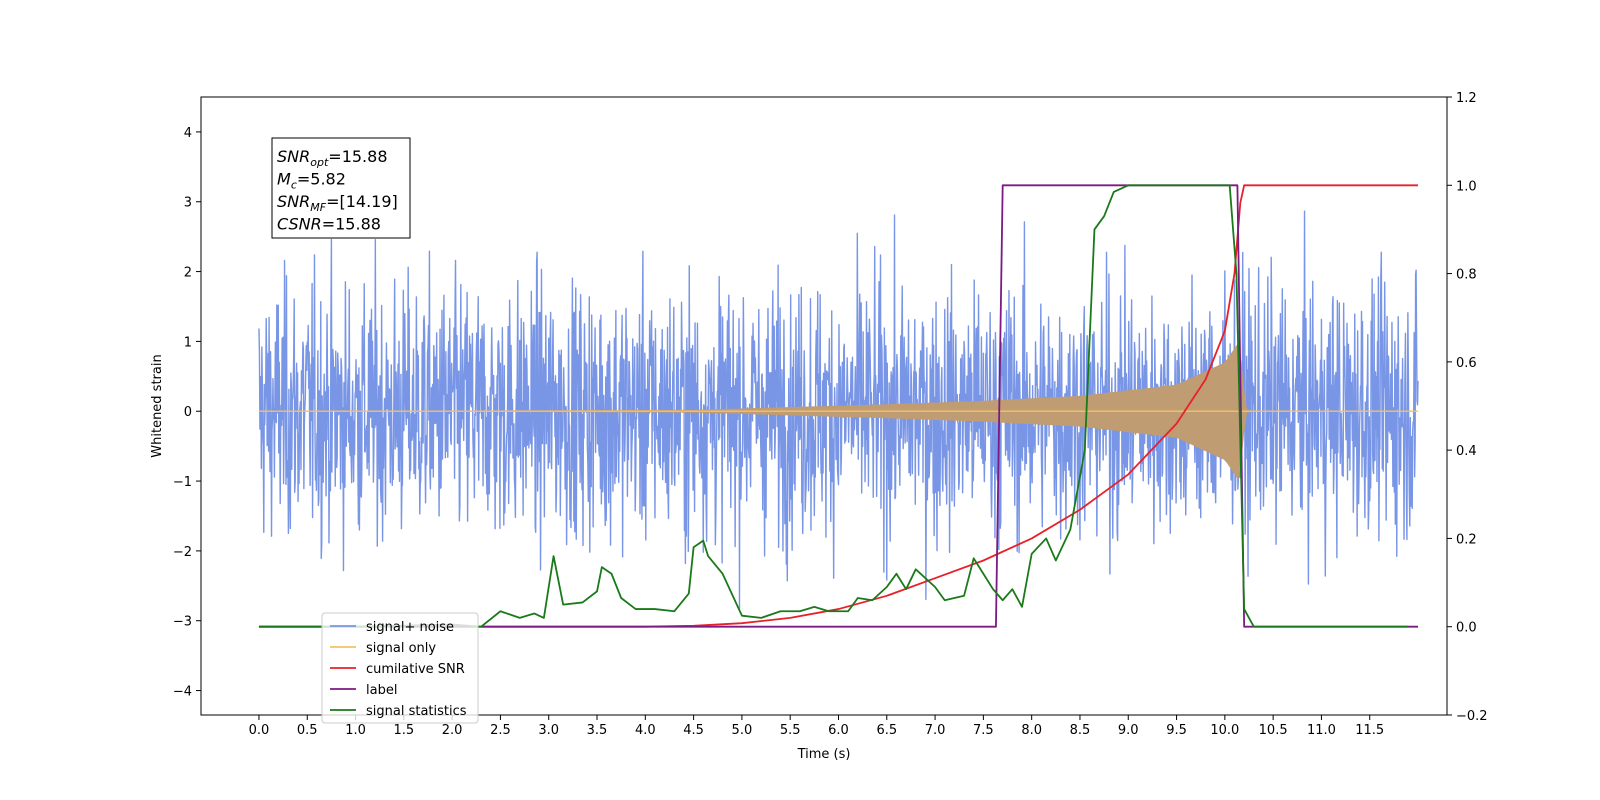  I want to click on x-tick-label: 5.0, so click(742, 730).